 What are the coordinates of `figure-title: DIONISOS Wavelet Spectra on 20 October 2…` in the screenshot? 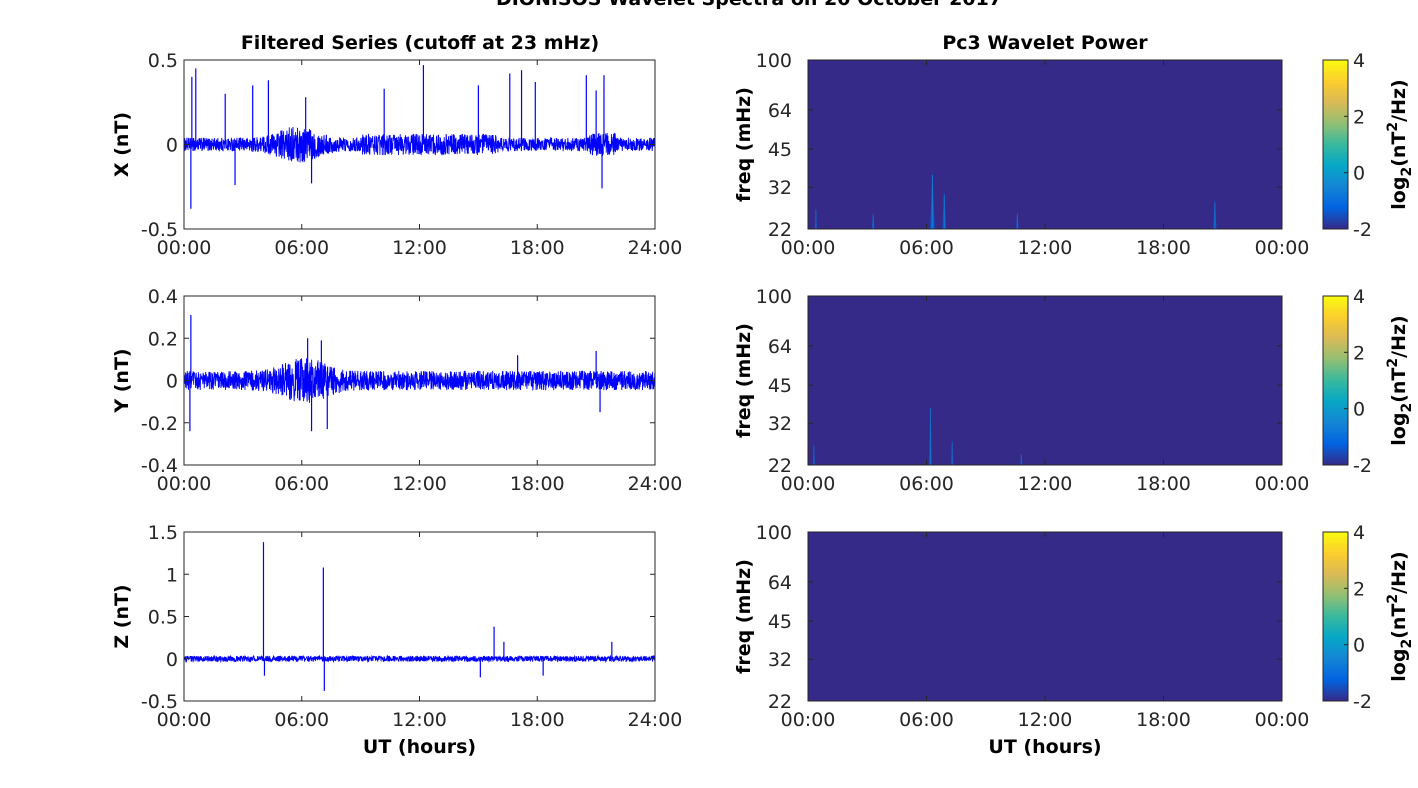 It's located at (749, 5).